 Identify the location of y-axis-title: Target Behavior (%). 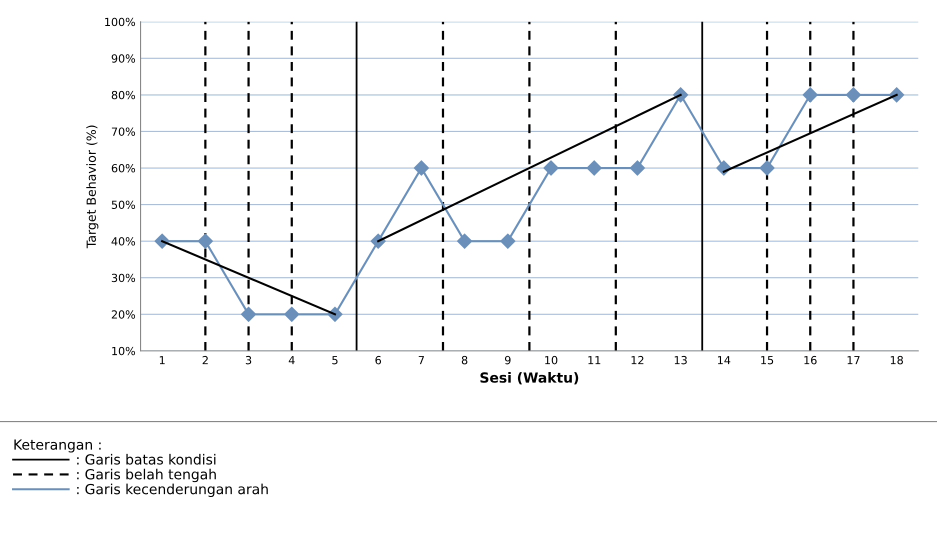
(92, 187).